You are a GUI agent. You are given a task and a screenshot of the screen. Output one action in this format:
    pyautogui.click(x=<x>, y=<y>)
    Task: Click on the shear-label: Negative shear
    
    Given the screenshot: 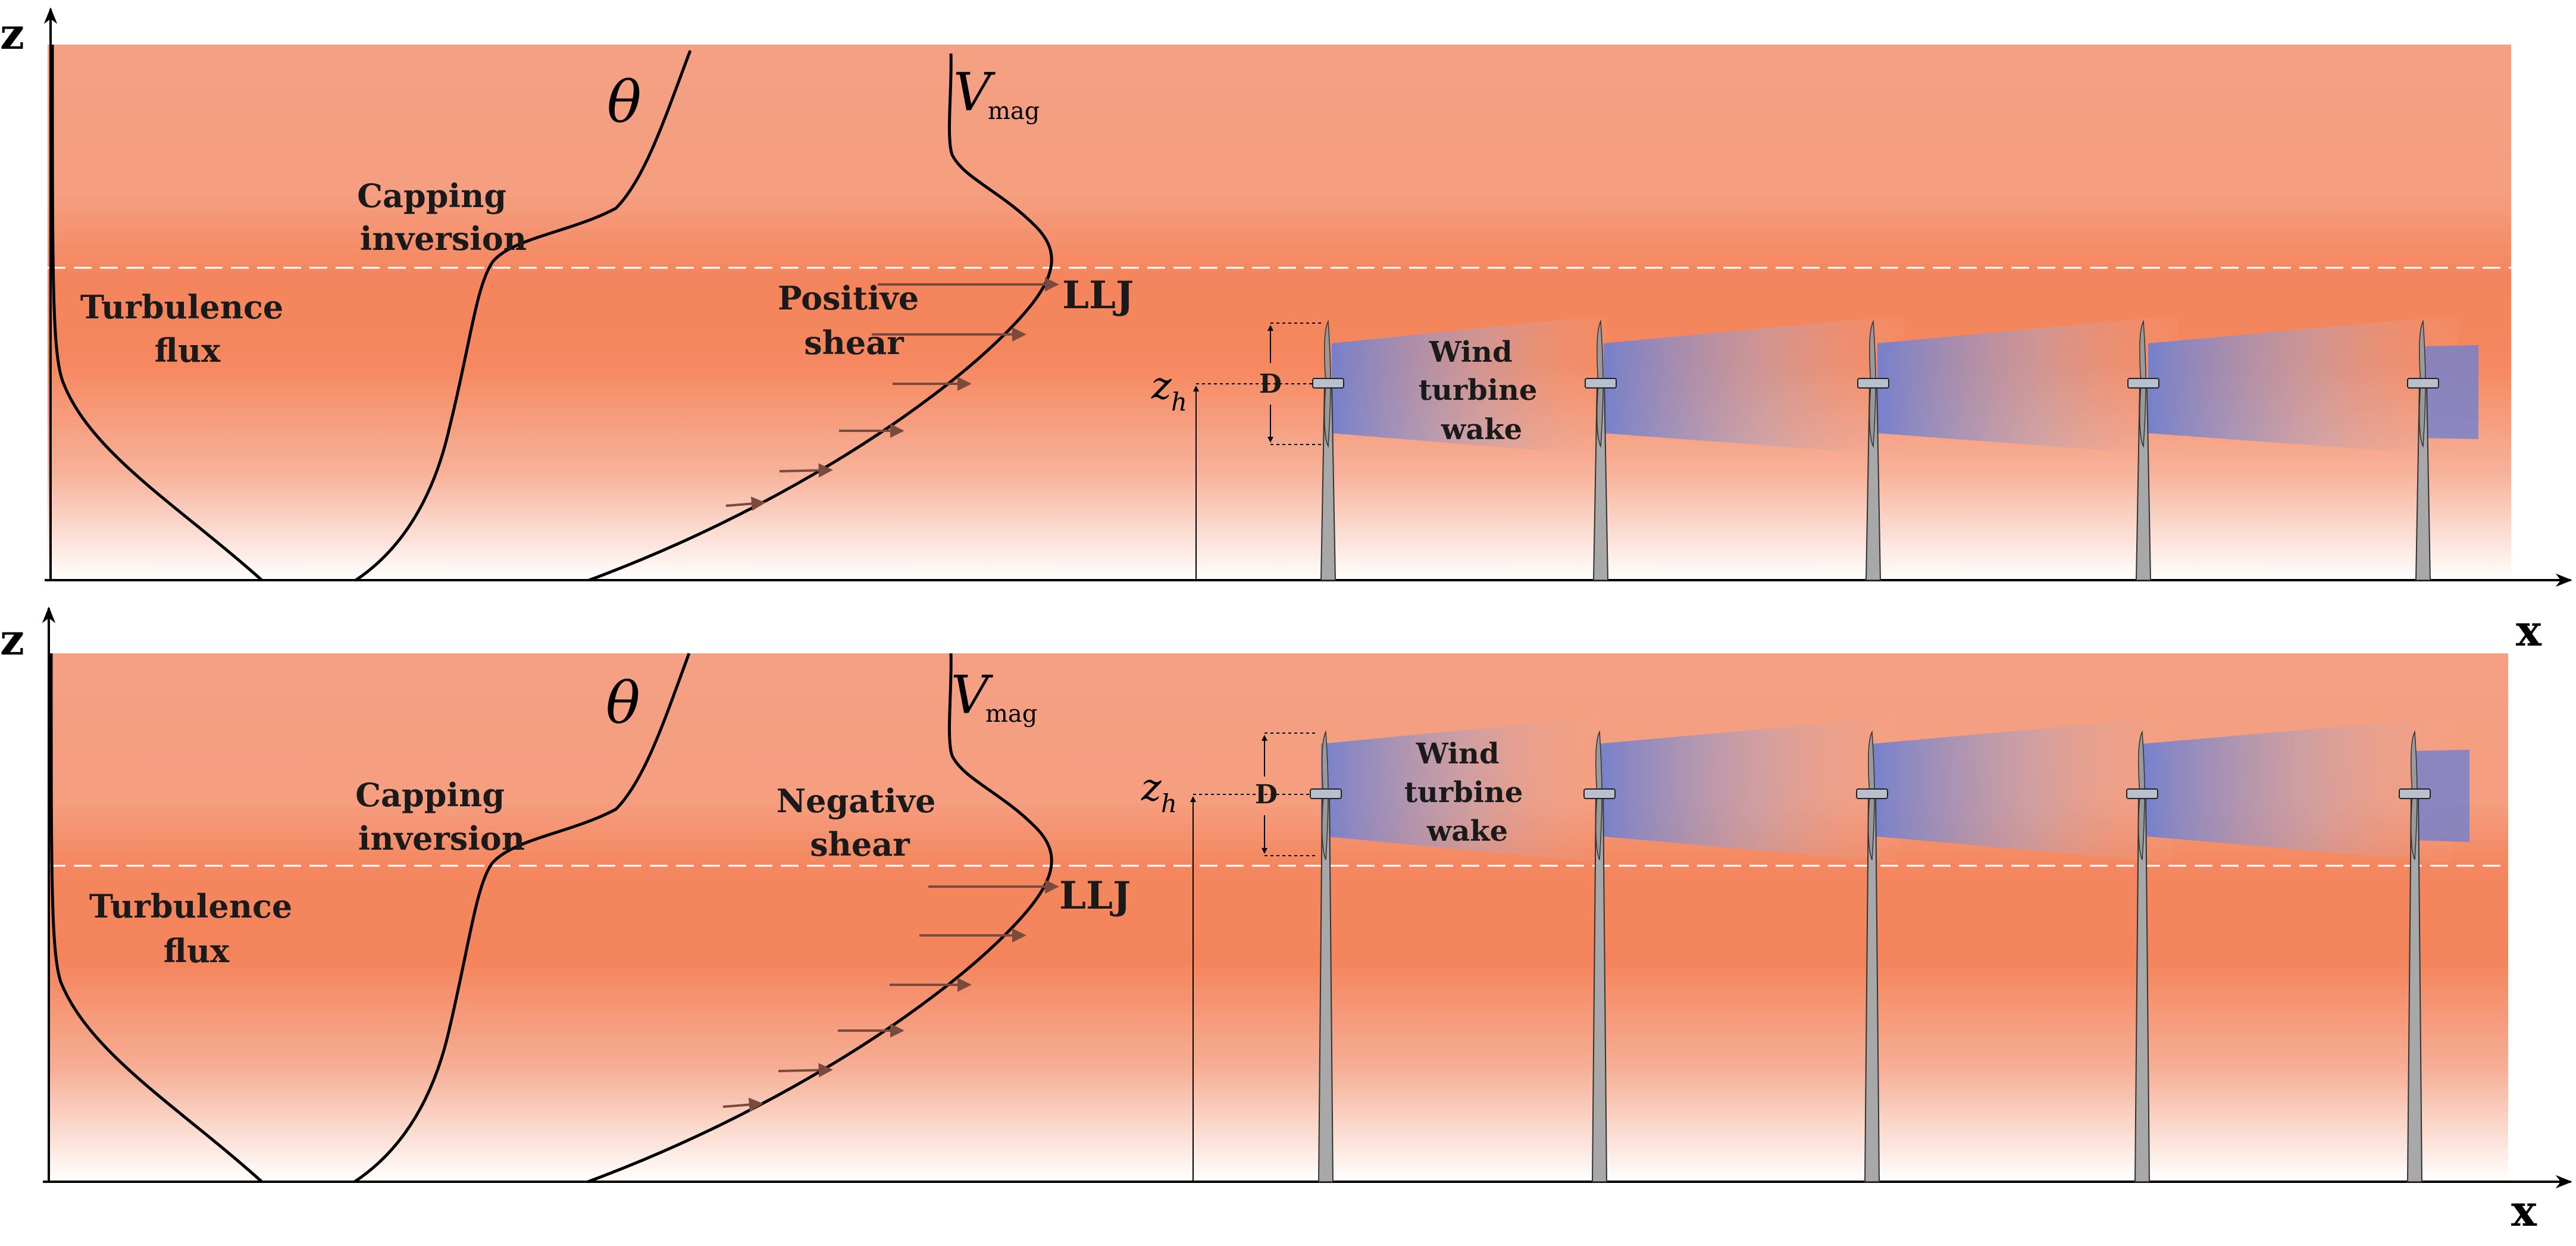 What is the action you would take?
    pyautogui.click(x=862, y=822)
    